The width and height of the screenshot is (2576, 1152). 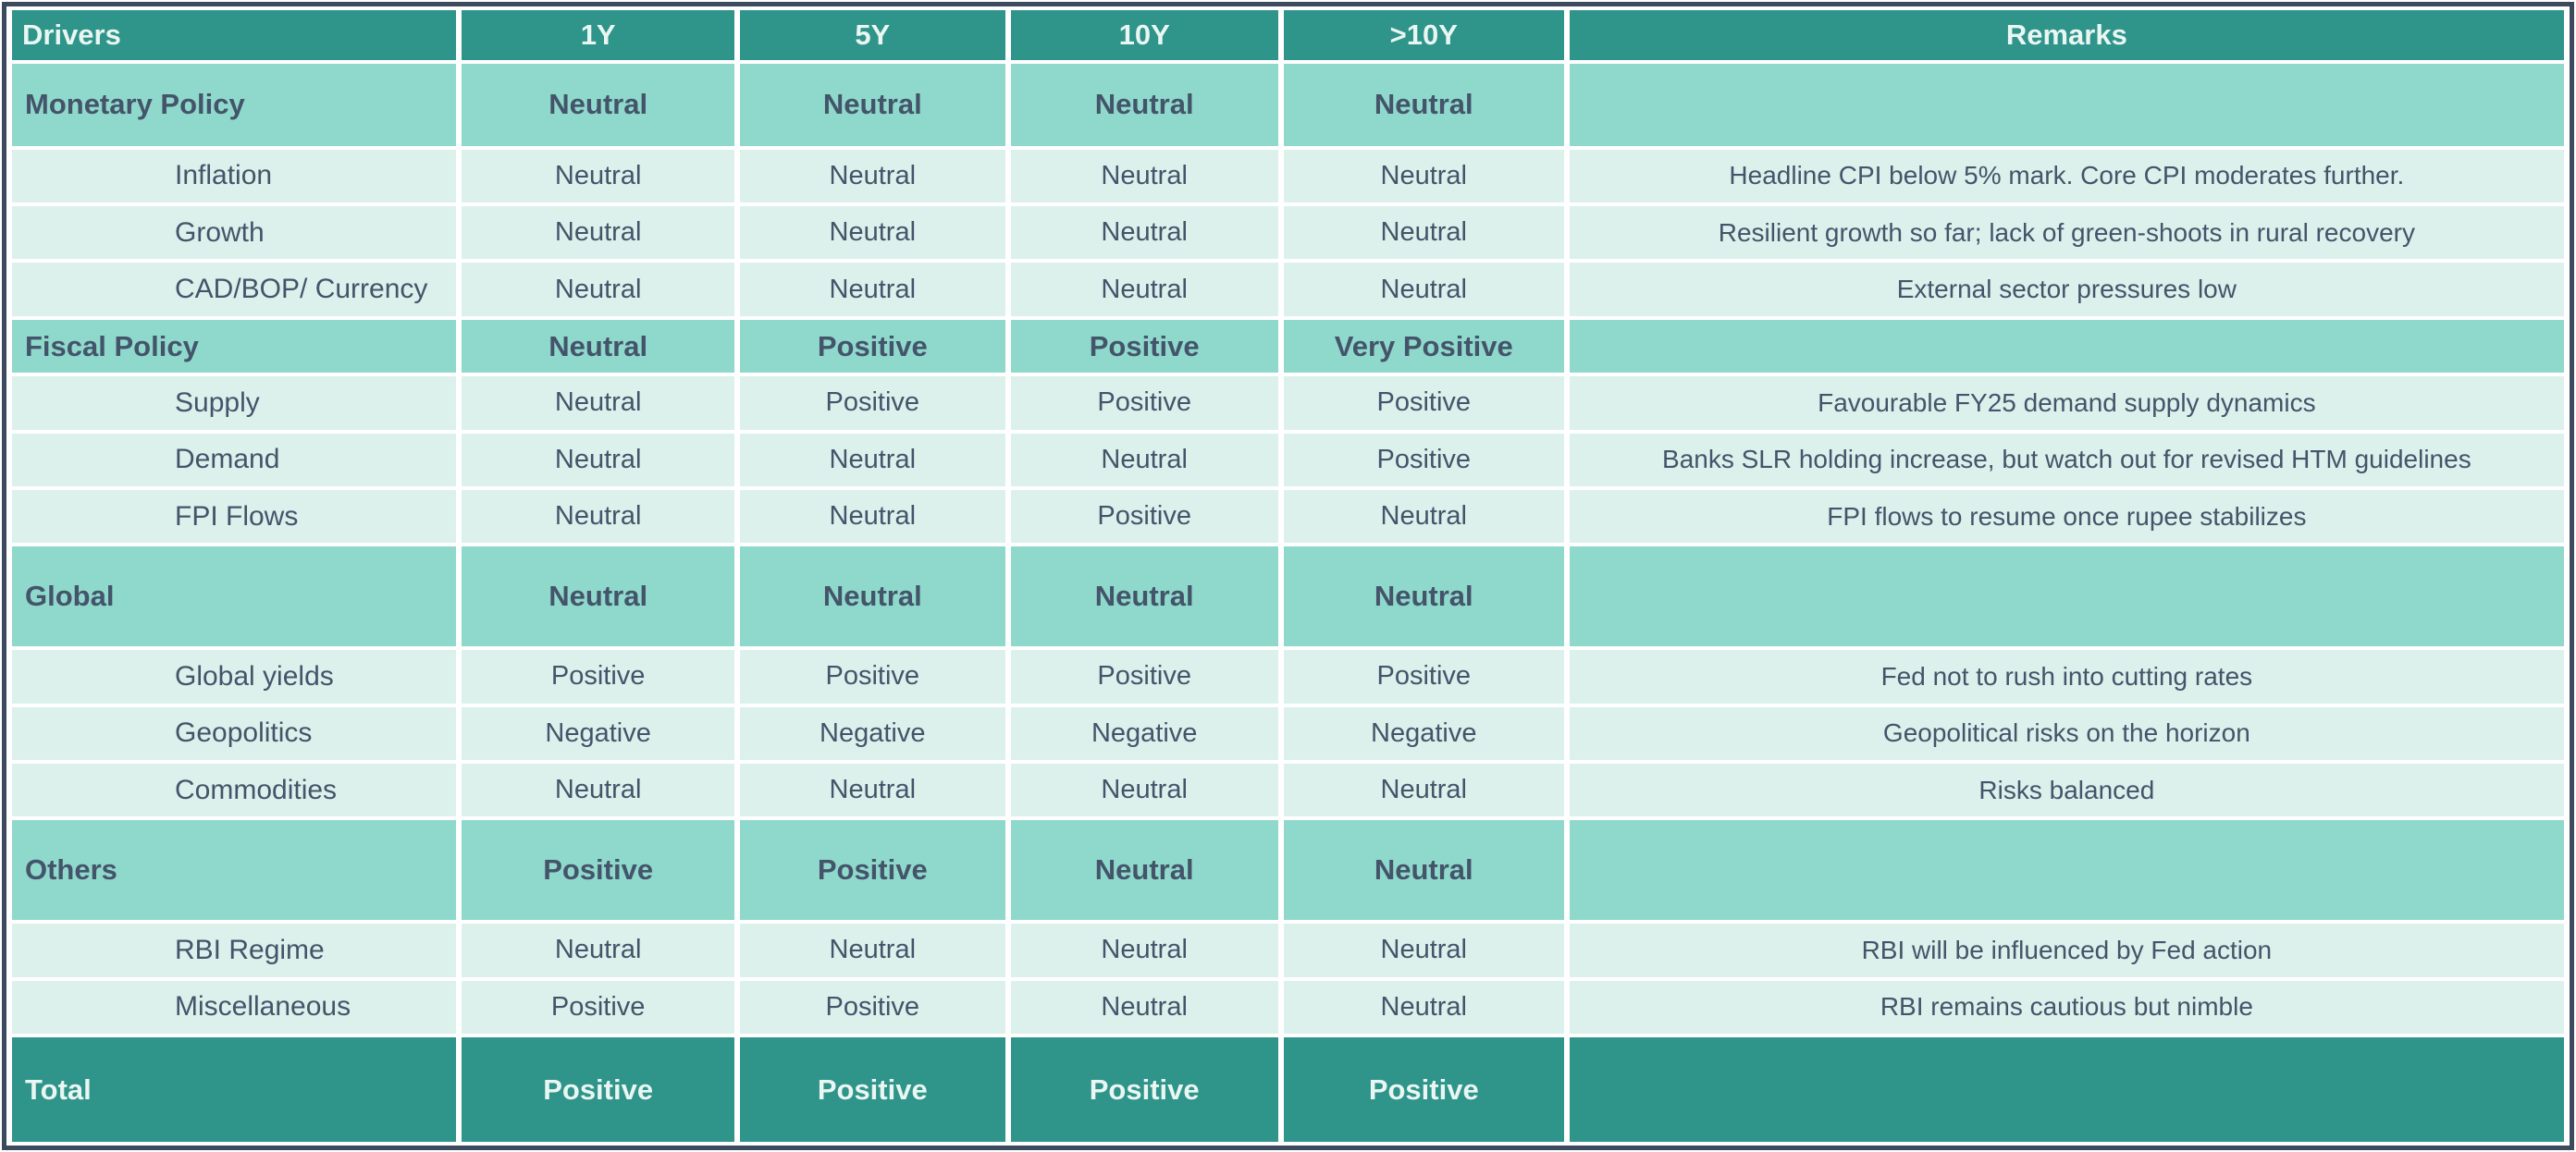 What do you see at coordinates (2066, 677) in the screenshot?
I see `remark-cell: Fed not to rush into cutting rates` at bounding box center [2066, 677].